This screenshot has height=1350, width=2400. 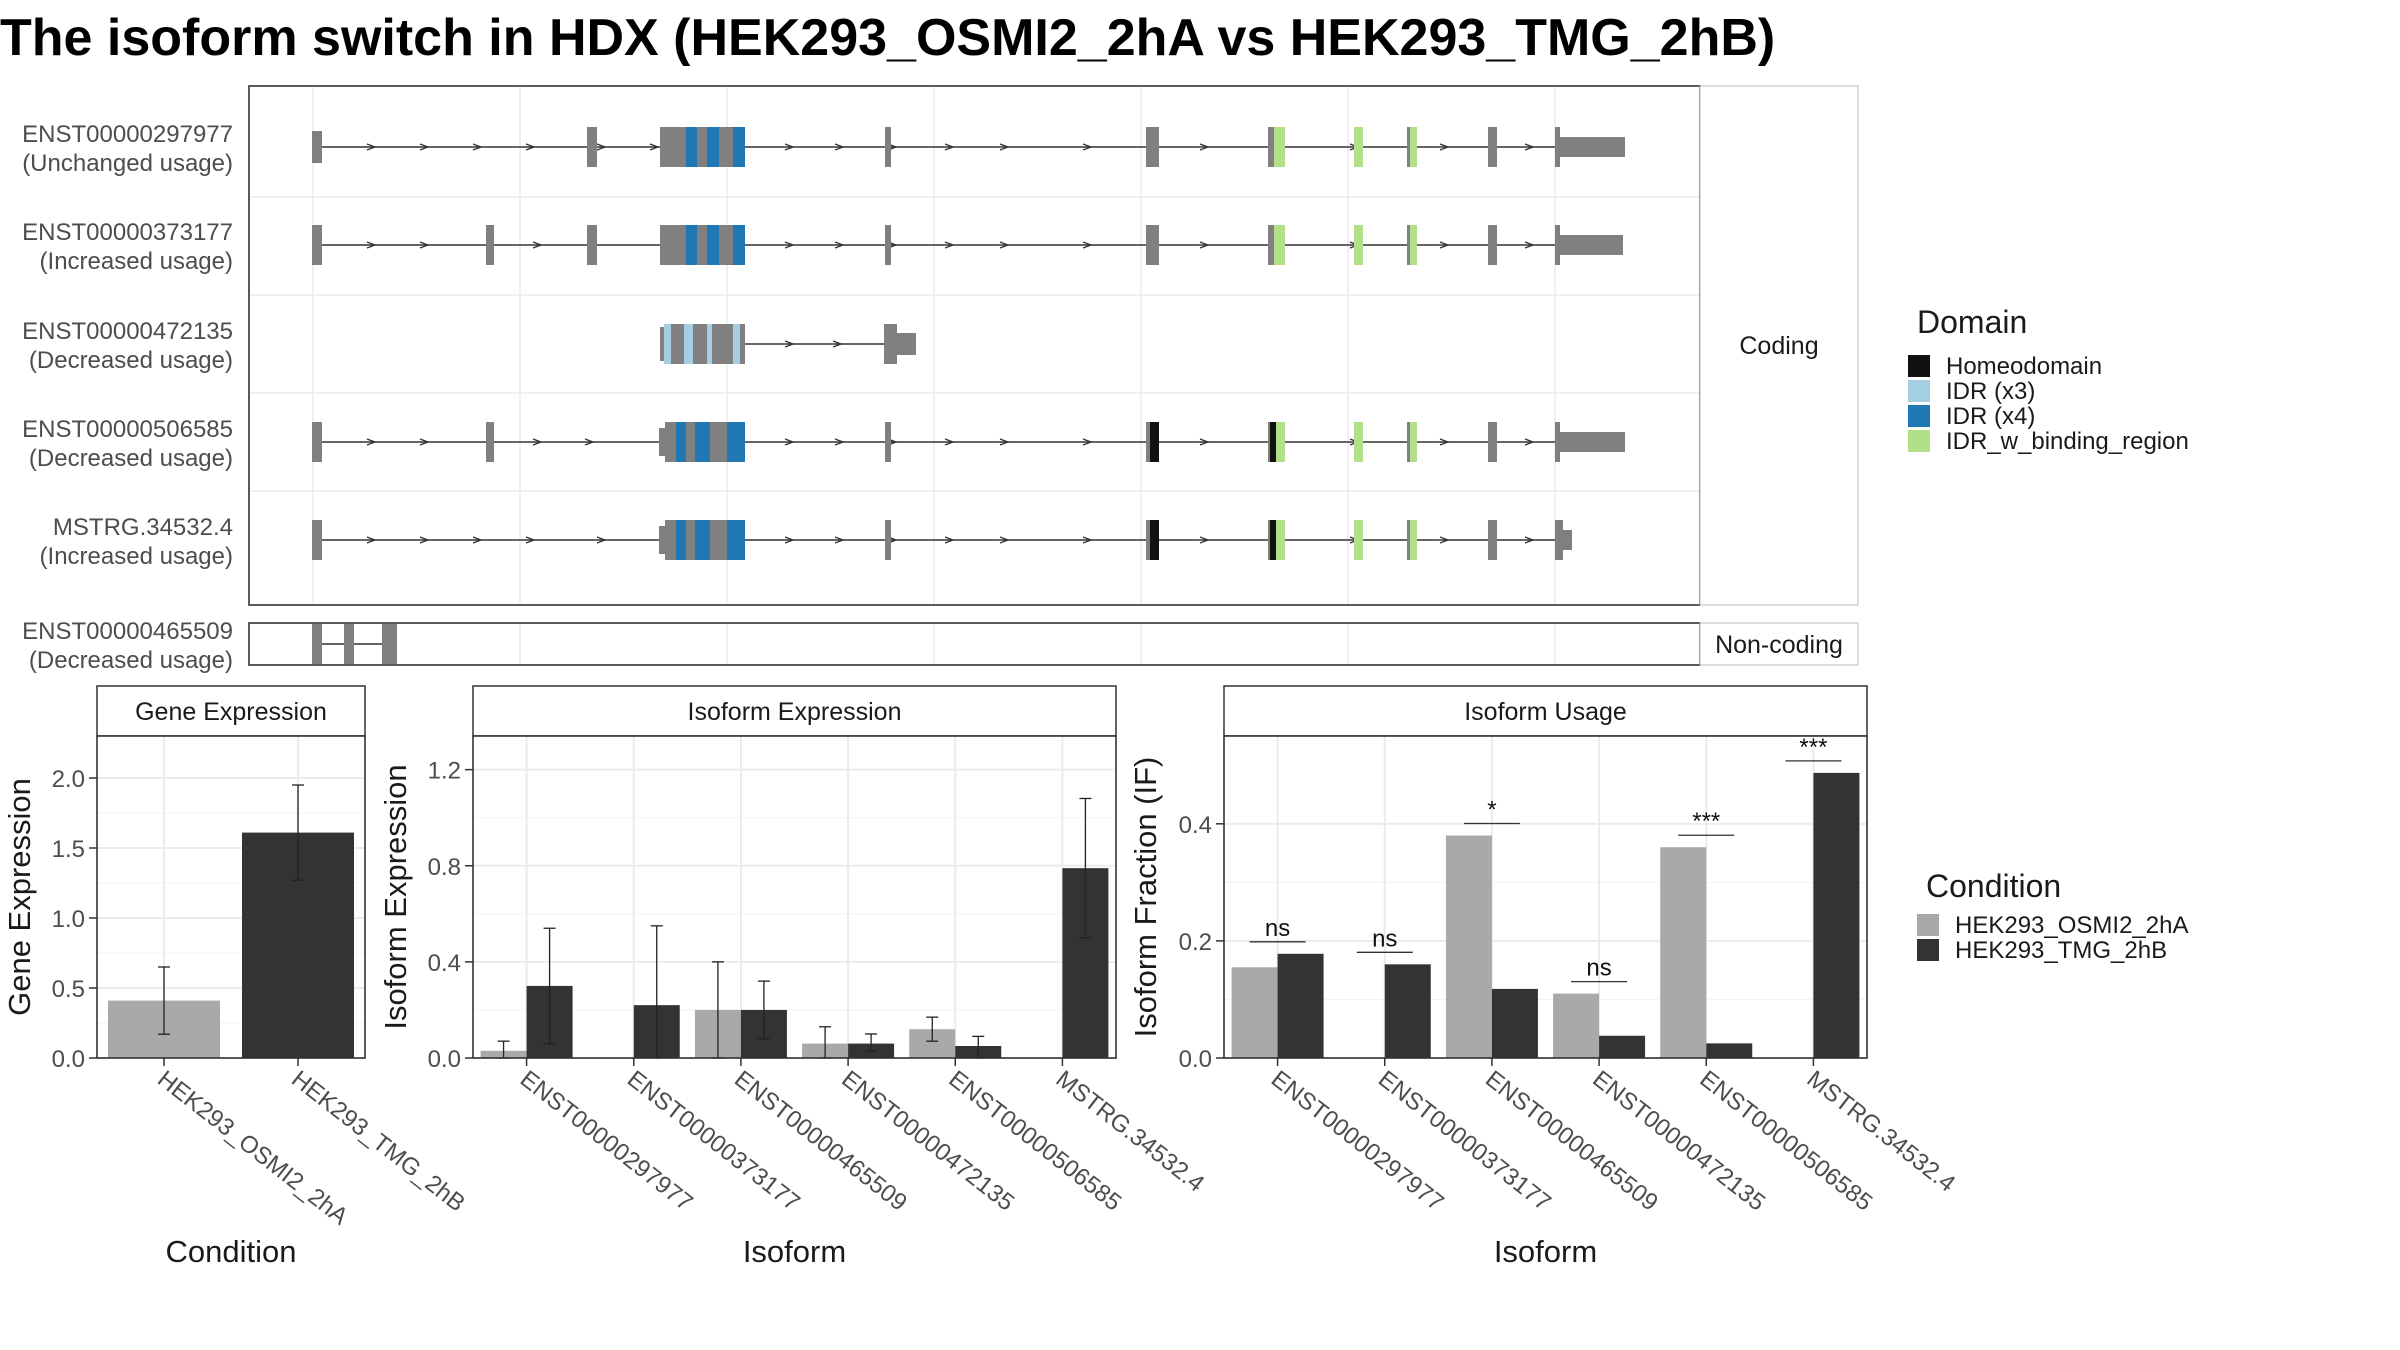 I want to click on transcript-usage-label: (Decreased usage), so click(x=131, y=360).